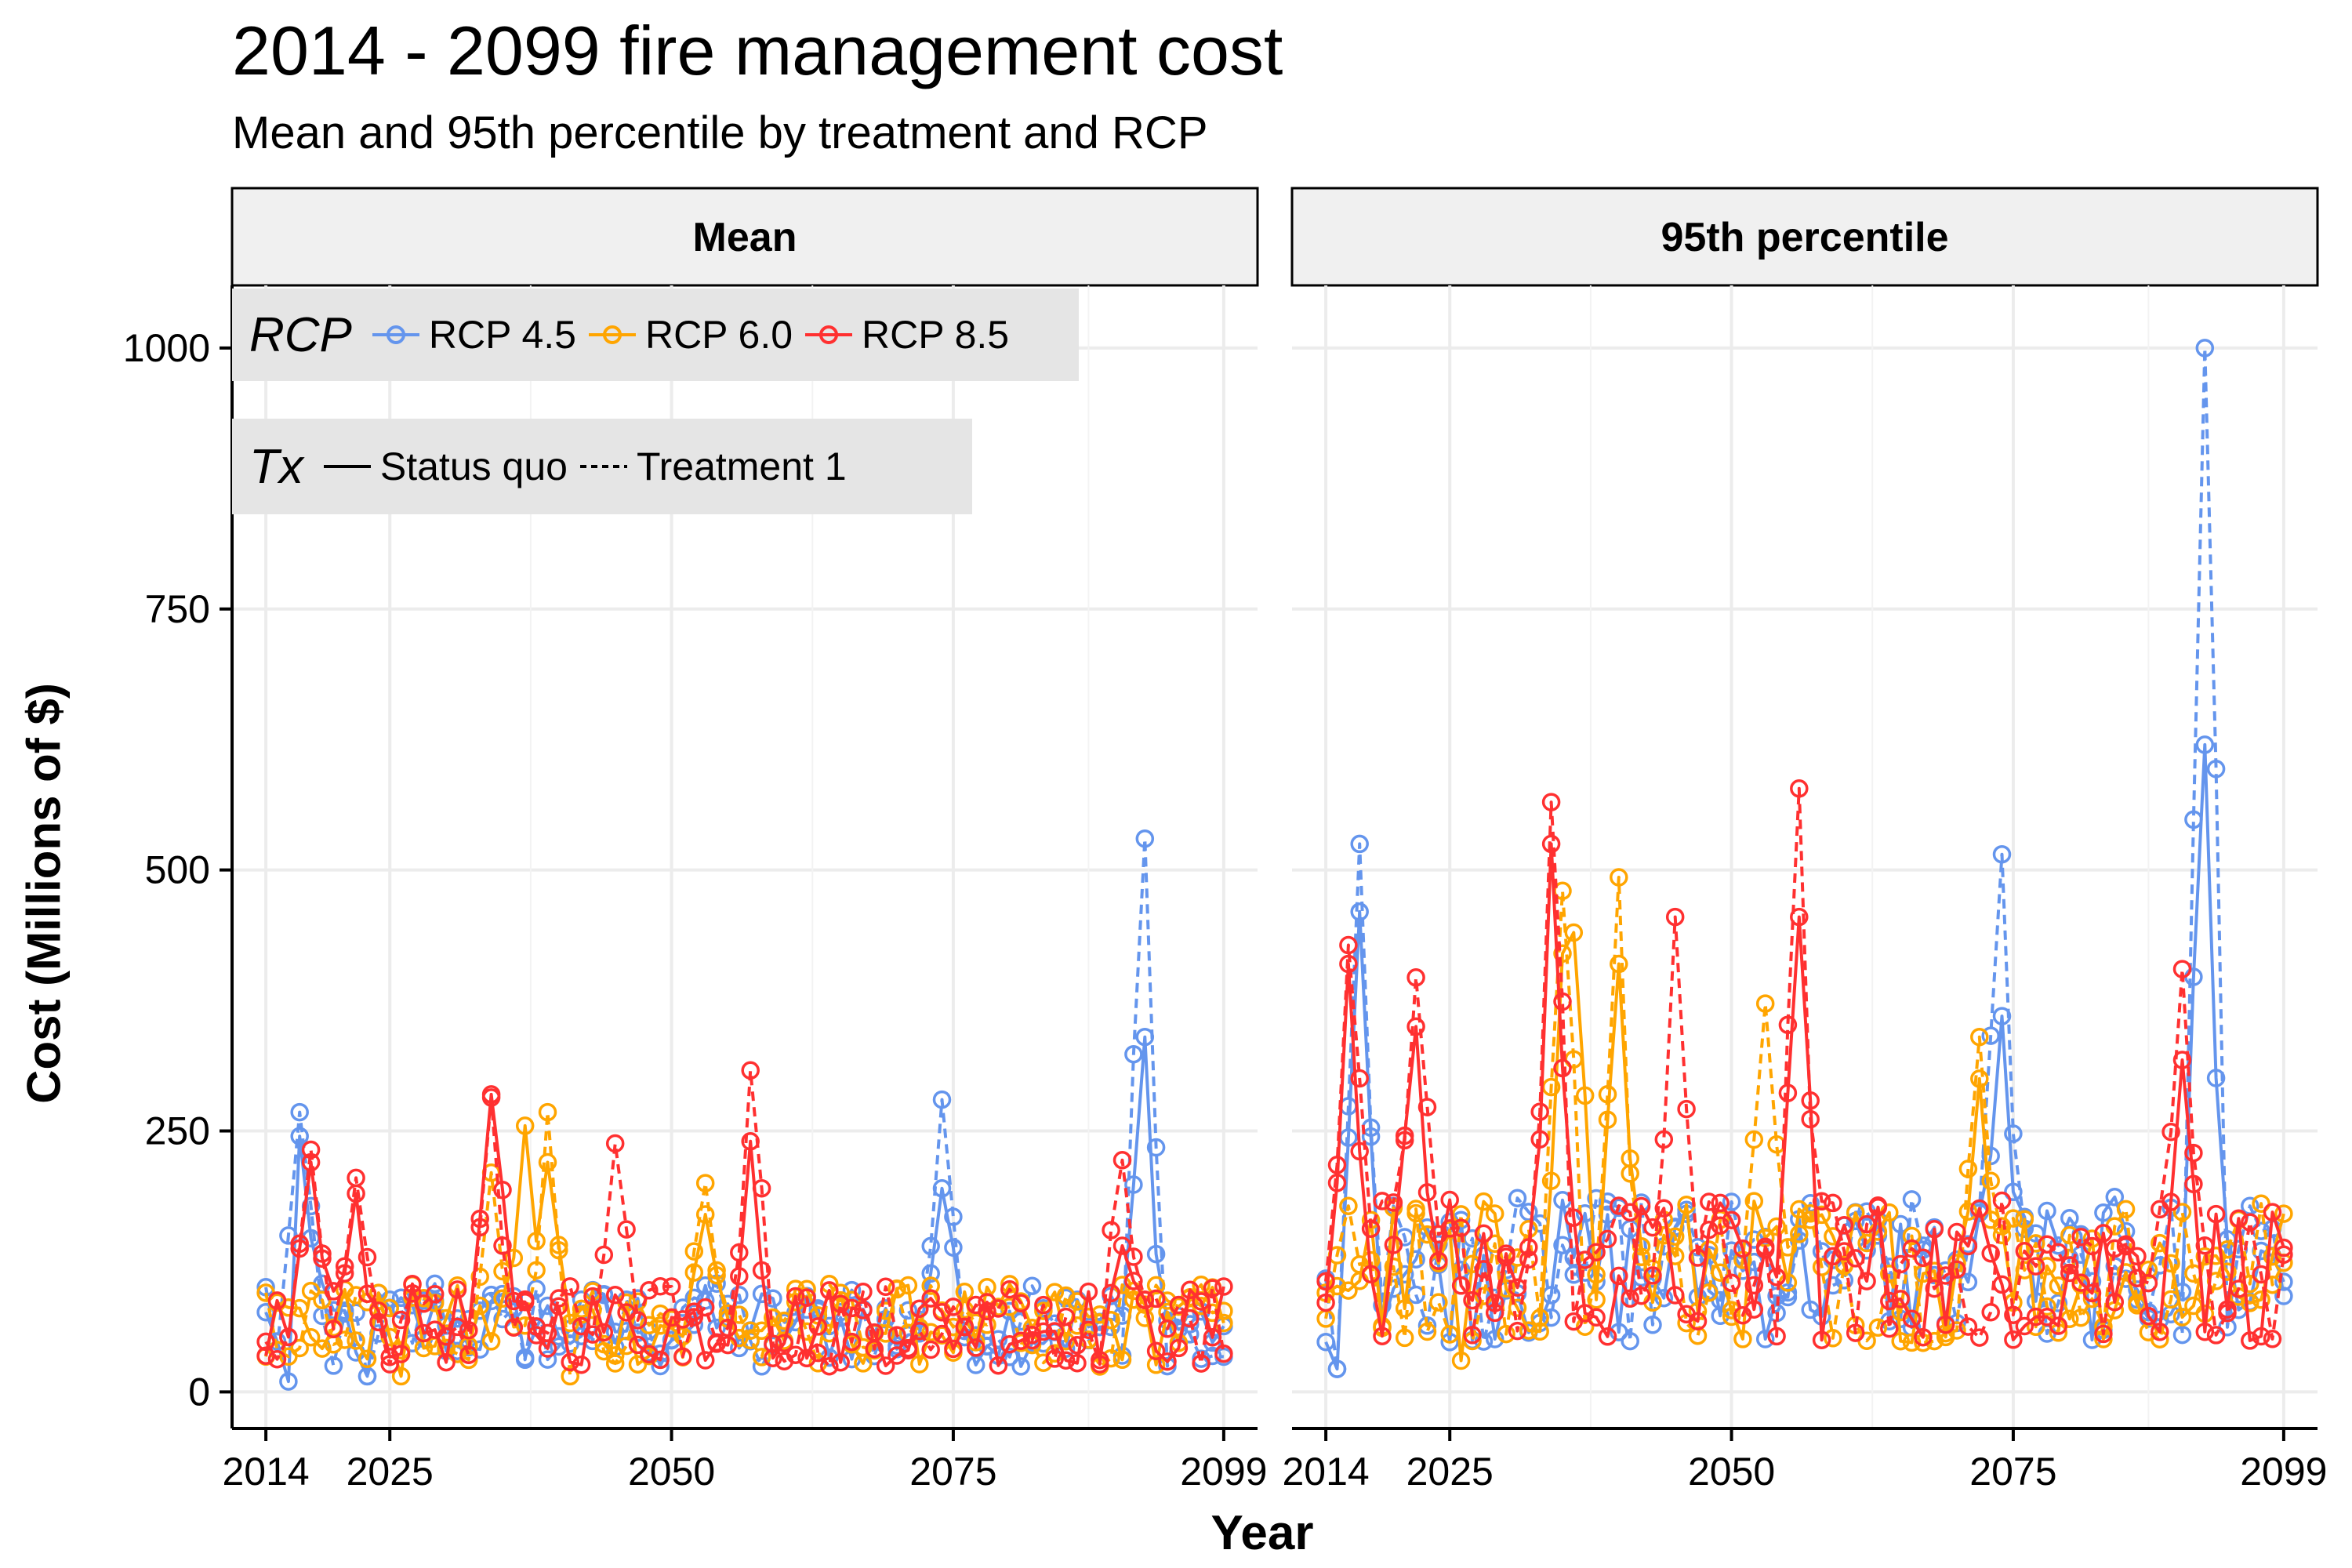 This screenshot has width=2352, height=1568. I want to click on x-tick-label: 2075, so click(2013, 1472).